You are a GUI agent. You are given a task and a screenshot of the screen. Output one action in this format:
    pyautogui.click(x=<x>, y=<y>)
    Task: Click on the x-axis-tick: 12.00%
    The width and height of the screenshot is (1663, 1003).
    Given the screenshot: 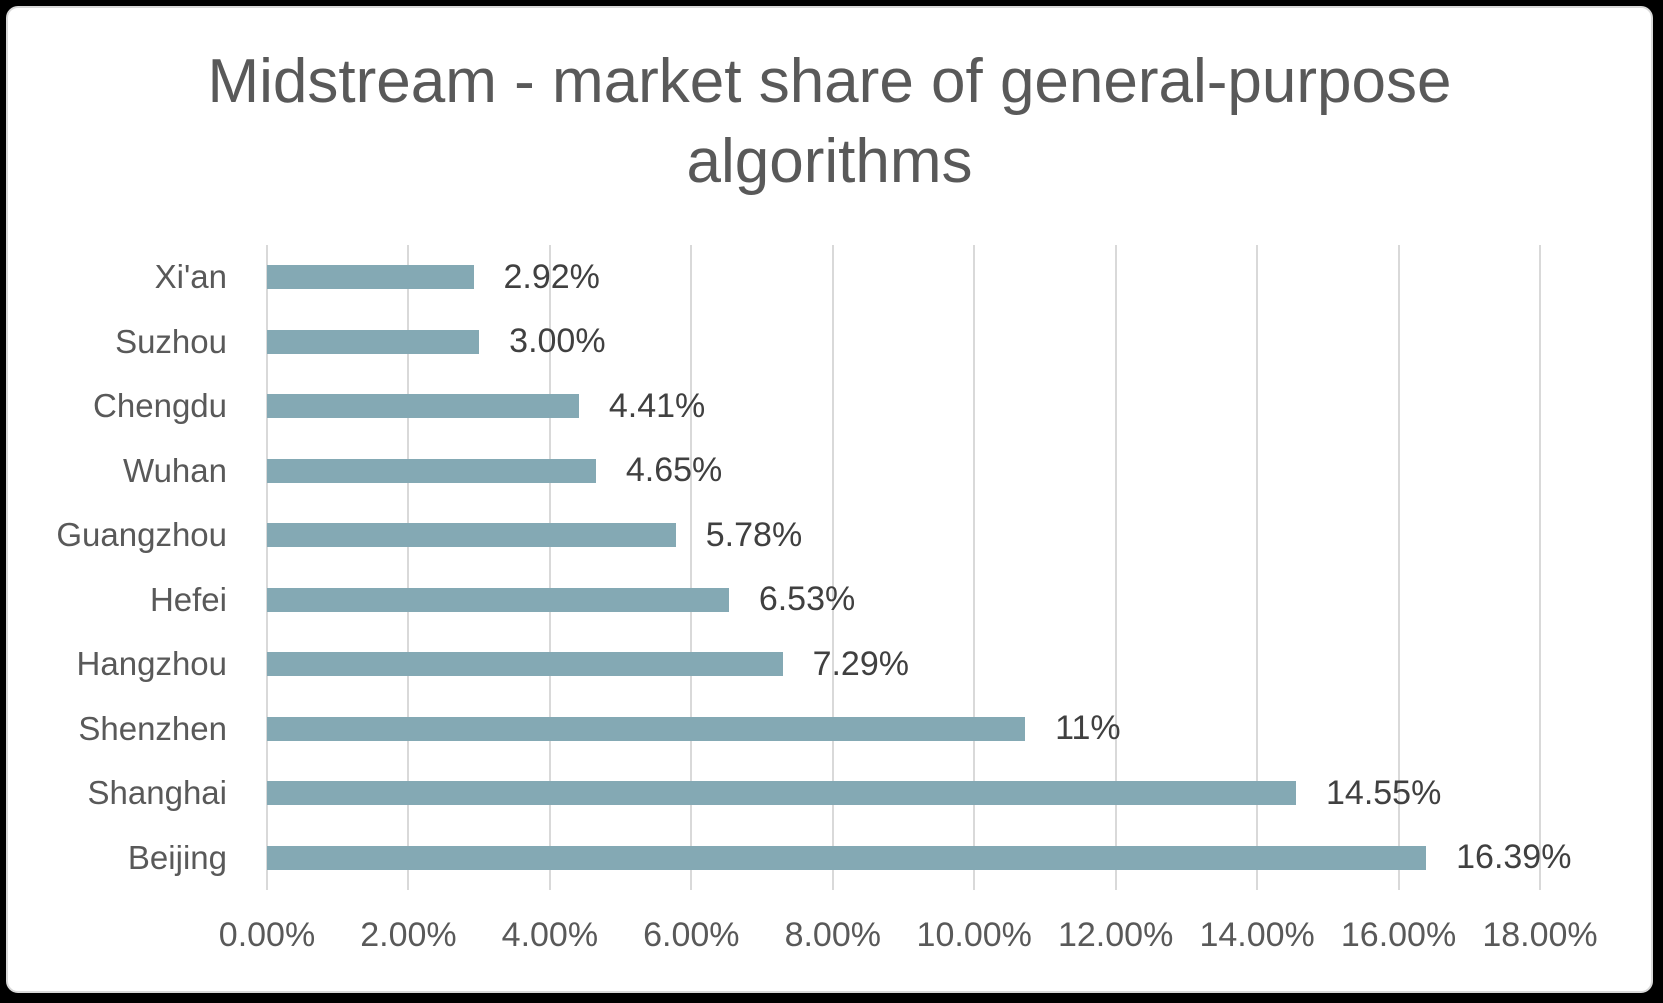 What is the action you would take?
    pyautogui.click(x=1115, y=935)
    